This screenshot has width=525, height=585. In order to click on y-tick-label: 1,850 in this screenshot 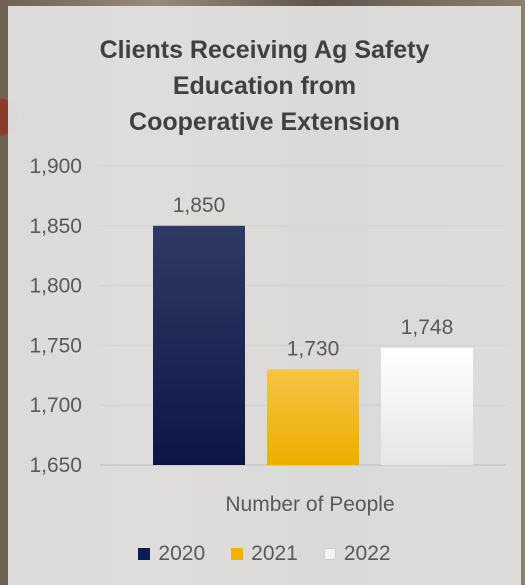, I will do `click(55, 226)`.